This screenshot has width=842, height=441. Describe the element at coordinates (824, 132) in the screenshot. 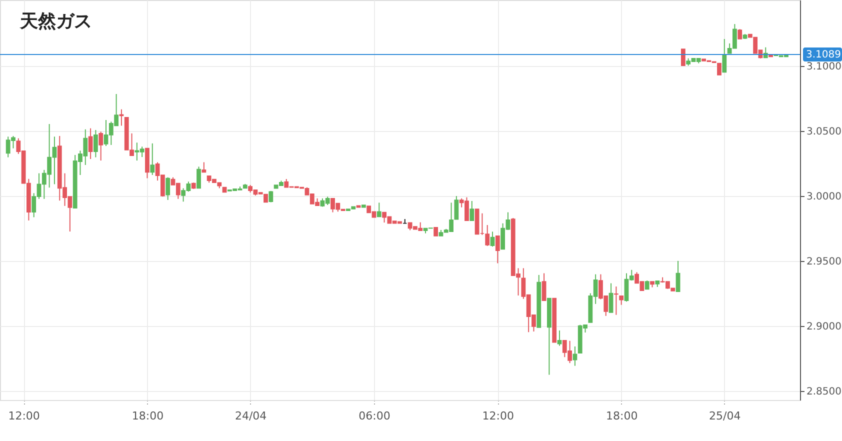

I see `y-tick-label: 3.0500` at that location.